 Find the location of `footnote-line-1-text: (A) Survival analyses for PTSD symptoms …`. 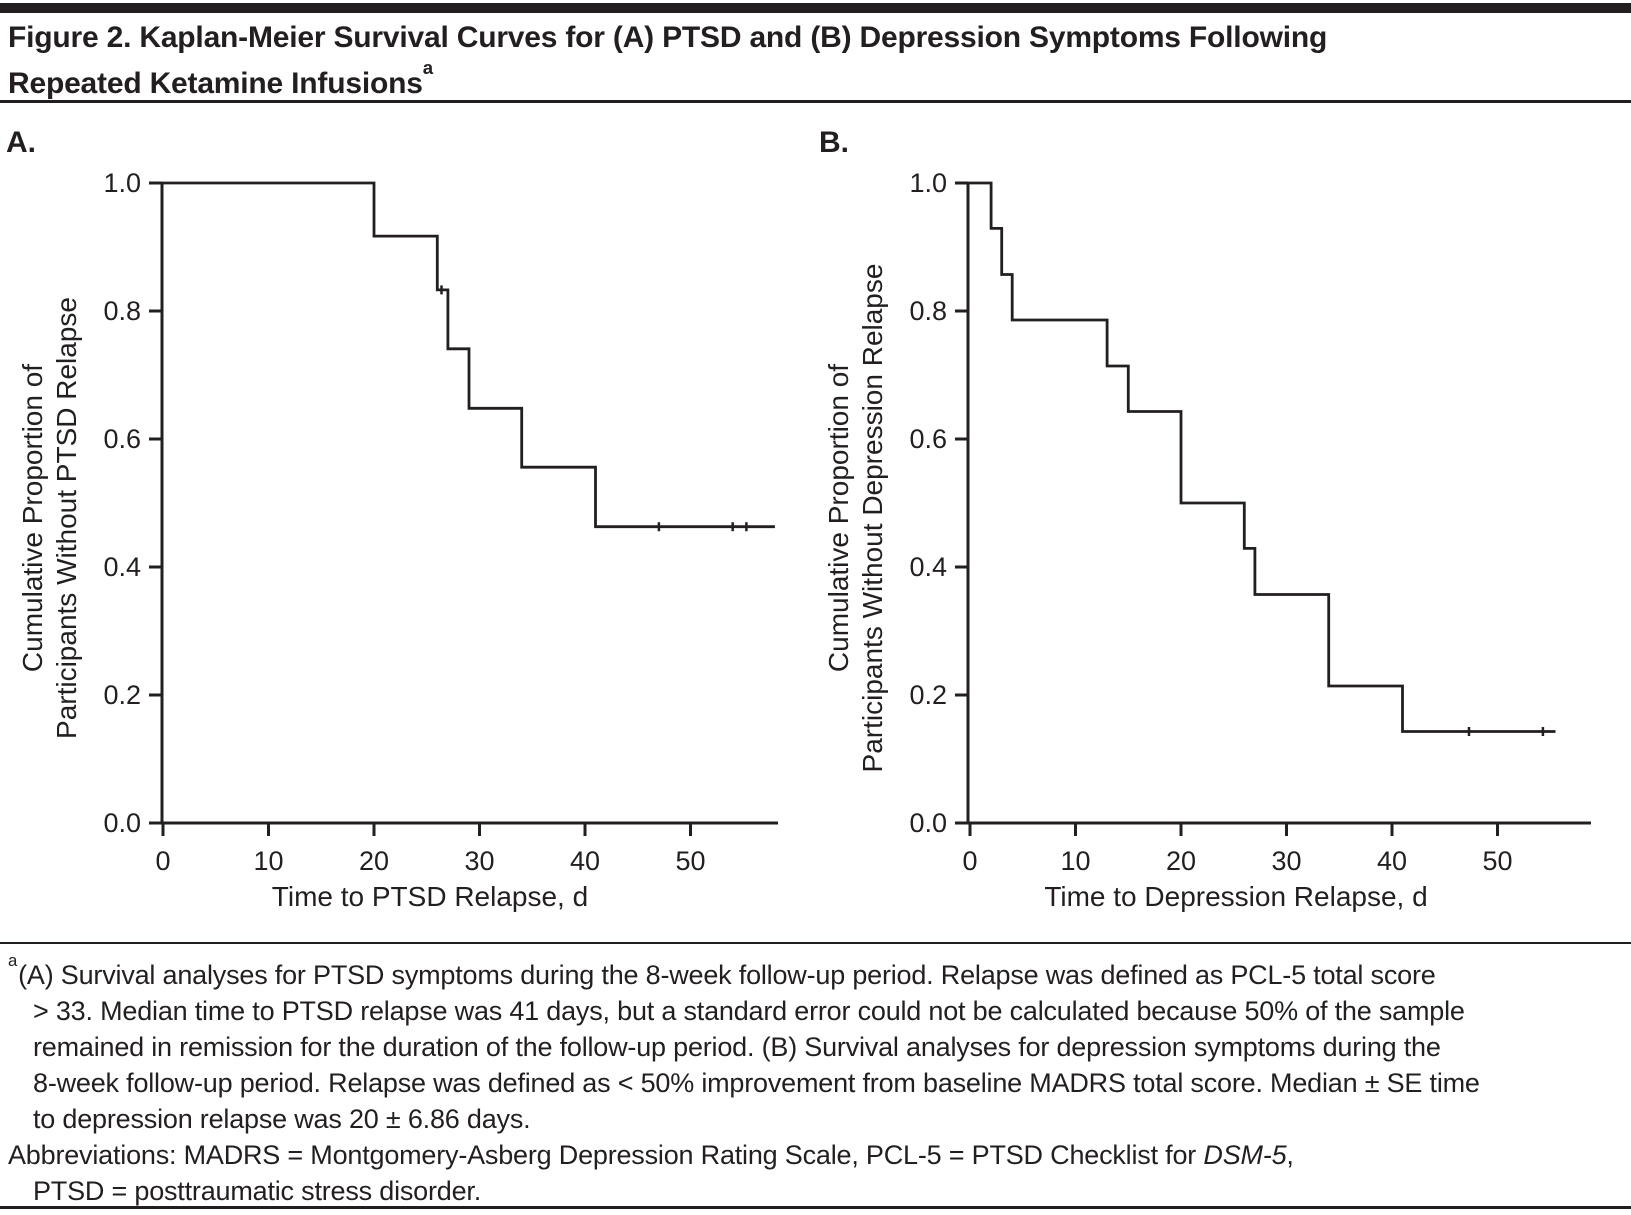

footnote-line-1-text: (A) Survival analyses for PTSD symptoms … is located at coordinates (727, 975).